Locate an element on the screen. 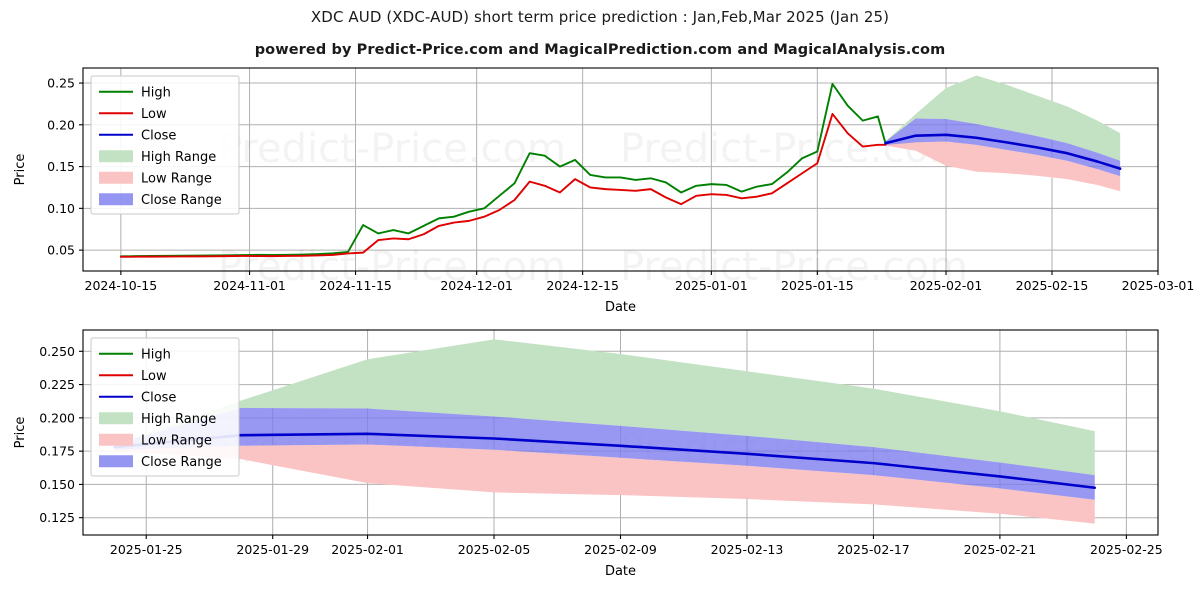 This screenshot has width=1200, height=600. x-tick-label: 2025-02-15 is located at coordinates (1052, 285).